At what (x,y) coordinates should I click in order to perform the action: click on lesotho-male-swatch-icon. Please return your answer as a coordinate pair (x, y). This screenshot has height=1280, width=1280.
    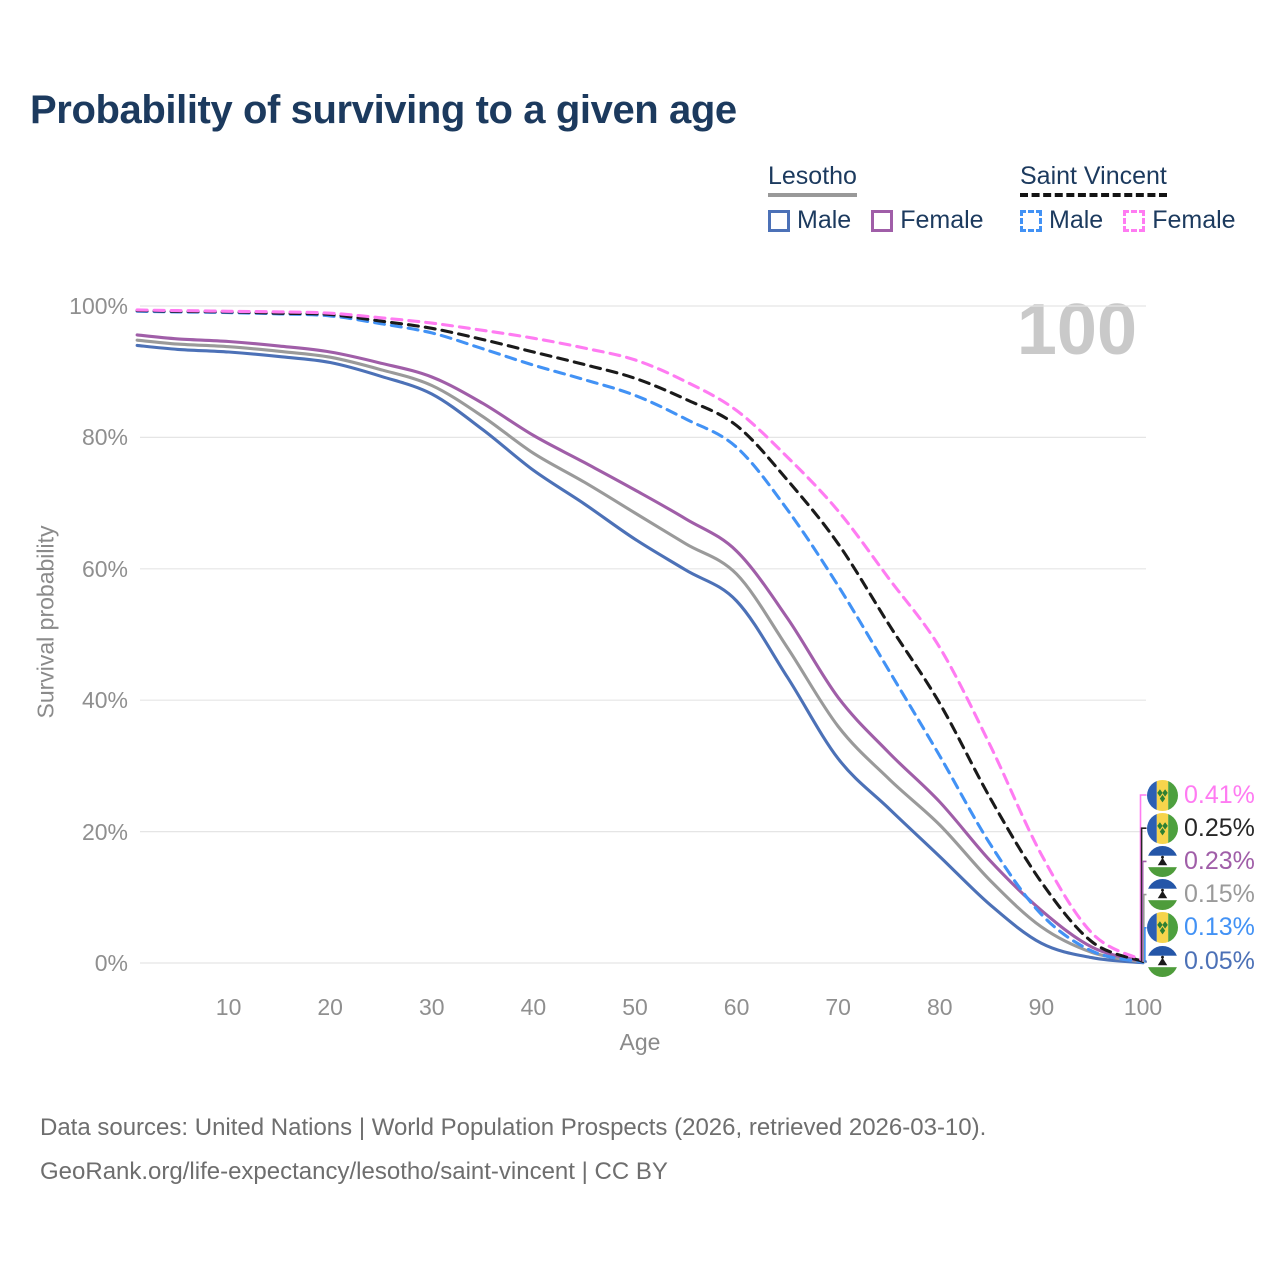
    Looking at the image, I should click on (779, 220).